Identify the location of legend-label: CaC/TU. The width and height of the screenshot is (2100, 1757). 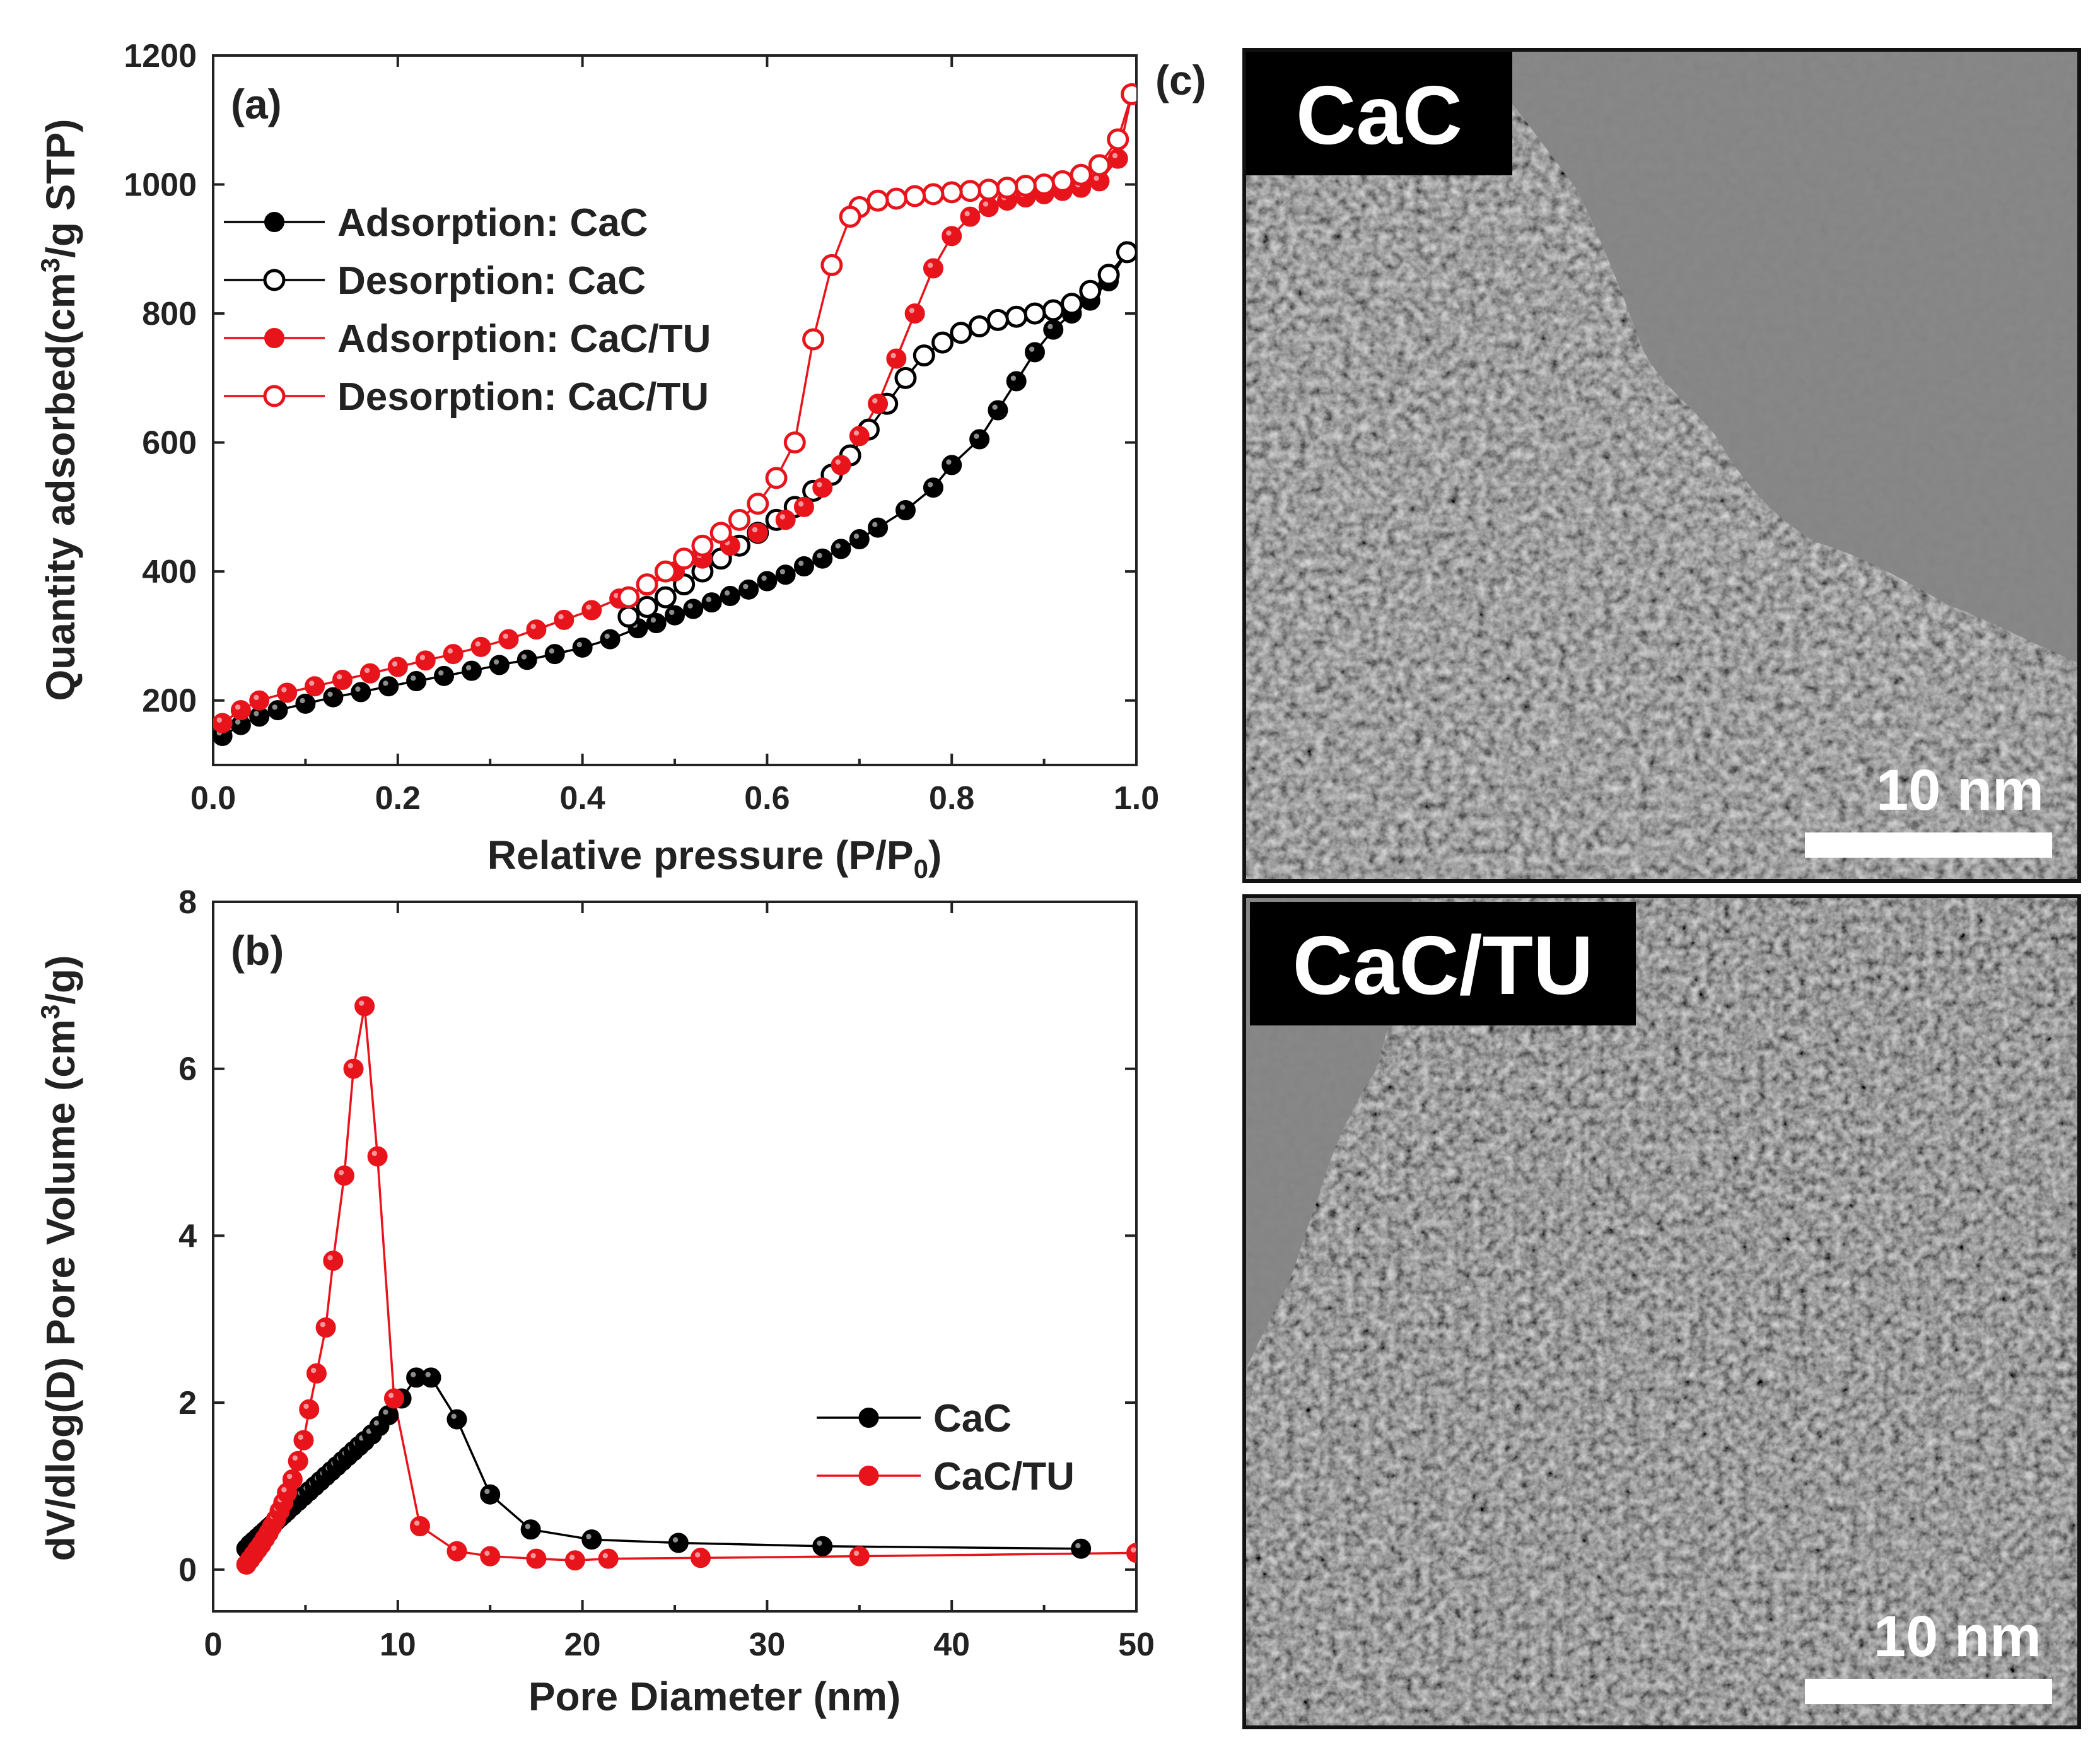
(1004, 1476).